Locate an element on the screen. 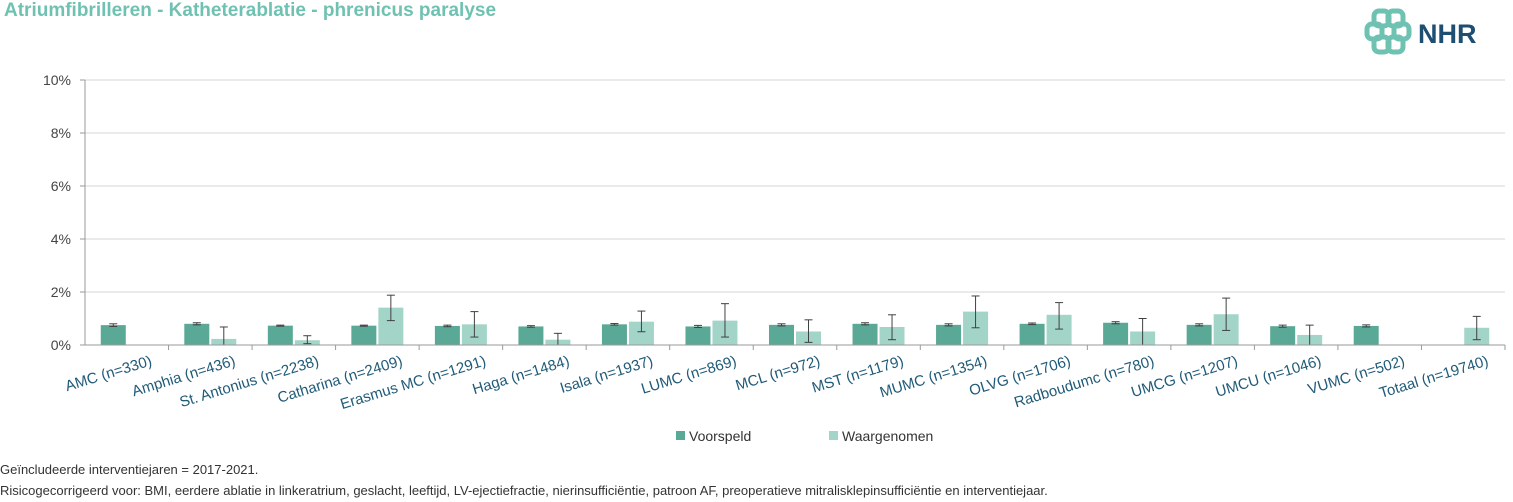 This screenshot has height=502, width=1513. legend: Voorspeld Waargenomen is located at coordinates (804, 436).